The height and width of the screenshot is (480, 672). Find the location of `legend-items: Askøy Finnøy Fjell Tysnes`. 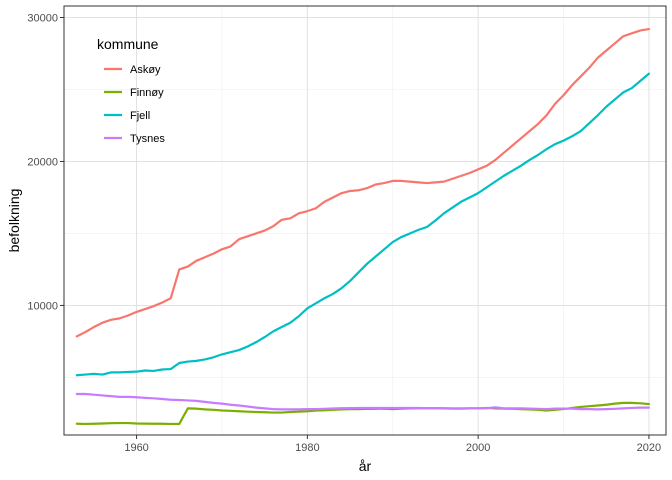

legend-items: Askøy Finnøy Fjell Tysnes is located at coordinates (134, 104).